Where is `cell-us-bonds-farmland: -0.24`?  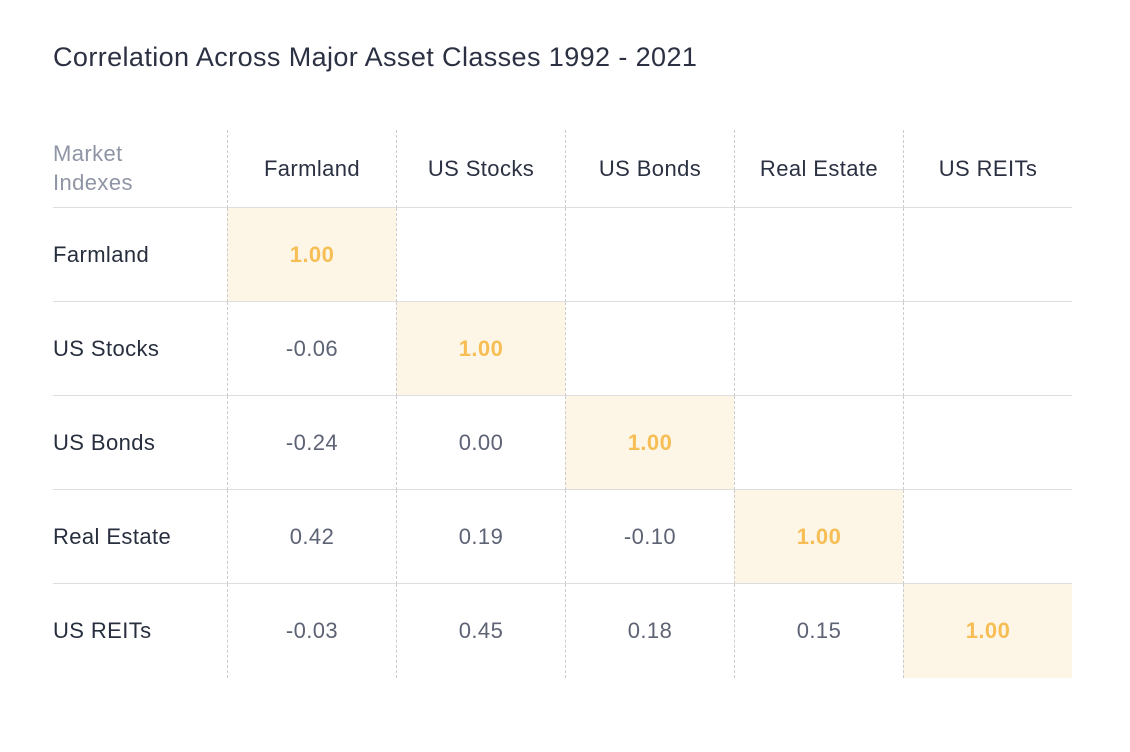
cell-us-bonds-farmland: -0.24 is located at coordinates (311, 443).